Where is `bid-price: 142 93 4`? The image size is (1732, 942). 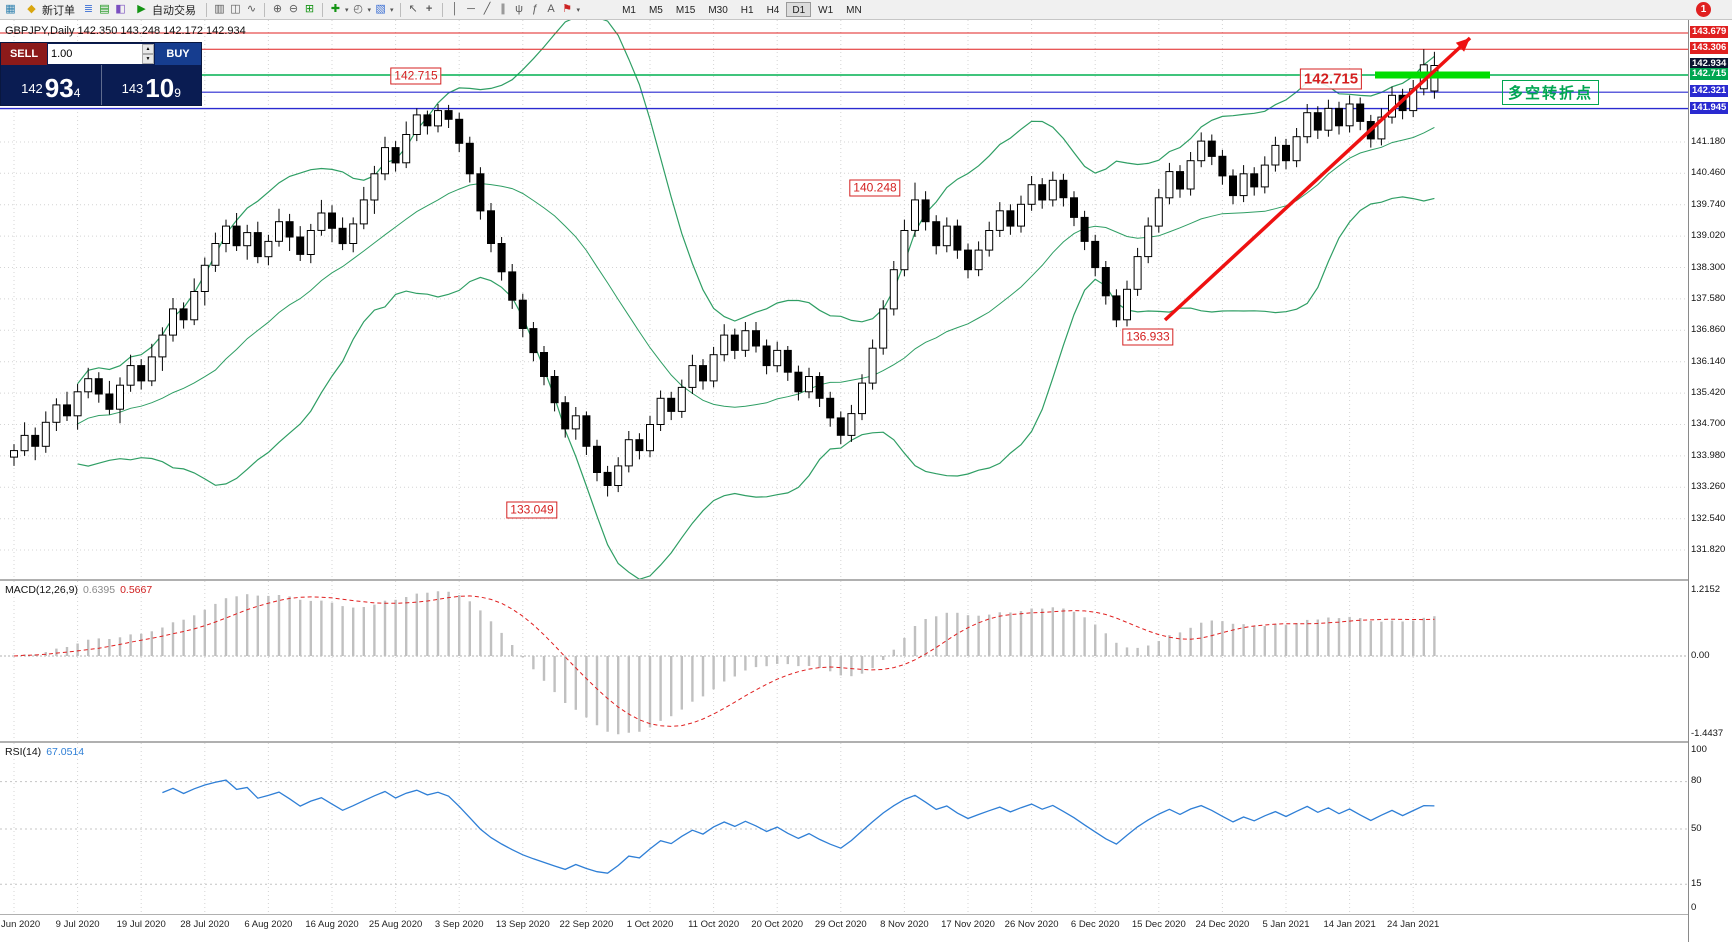 bid-price: 142 93 4 is located at coordinates (51, 85).